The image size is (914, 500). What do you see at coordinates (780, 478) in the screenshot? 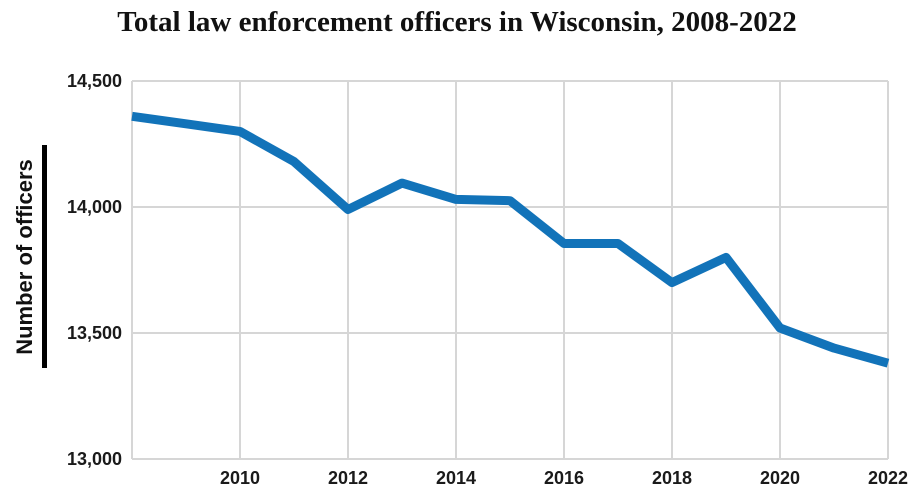
I see `x-tick-label: 2020` at bounding box center [780, 478].